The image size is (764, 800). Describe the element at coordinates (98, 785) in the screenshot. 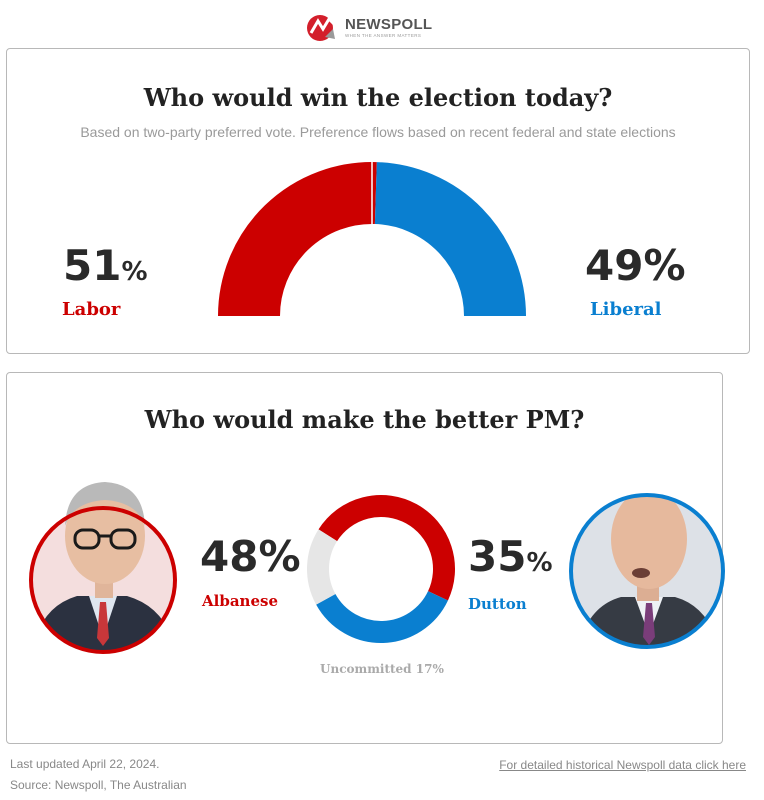

I see `source-text: Source: Newspoll, The Australian` at that location.